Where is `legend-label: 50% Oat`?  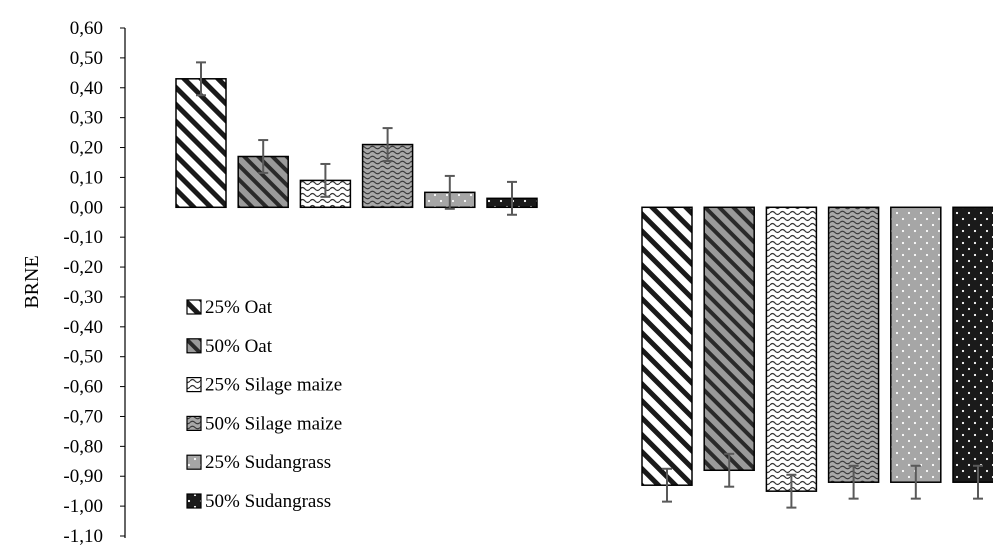
legend-label: 50% Oat is located at coordinates (239, 346).